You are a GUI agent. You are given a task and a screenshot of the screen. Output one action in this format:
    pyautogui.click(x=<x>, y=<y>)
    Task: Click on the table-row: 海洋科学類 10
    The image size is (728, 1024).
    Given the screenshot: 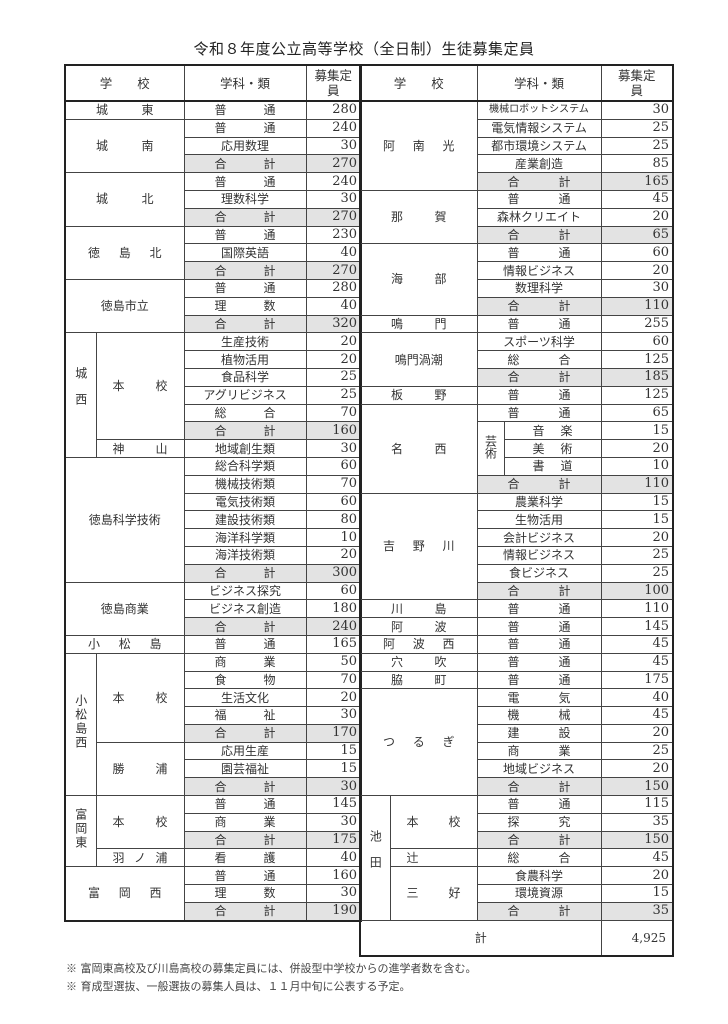 What is the action you would take?
    pyautogui.click(x=213, y=537)
    